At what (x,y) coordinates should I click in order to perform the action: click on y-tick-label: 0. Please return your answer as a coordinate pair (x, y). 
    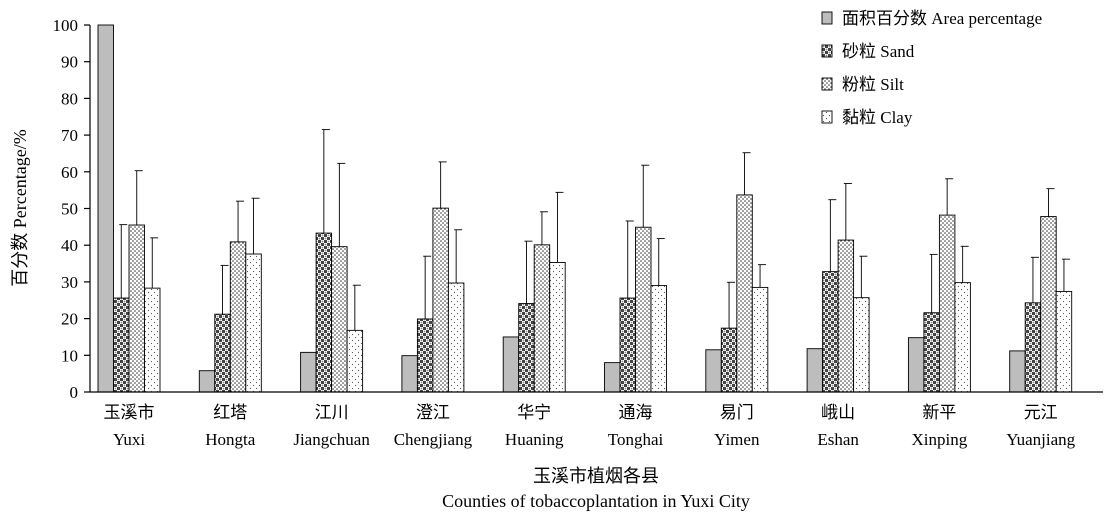
    Looking at the image, I should click on (74, 392).